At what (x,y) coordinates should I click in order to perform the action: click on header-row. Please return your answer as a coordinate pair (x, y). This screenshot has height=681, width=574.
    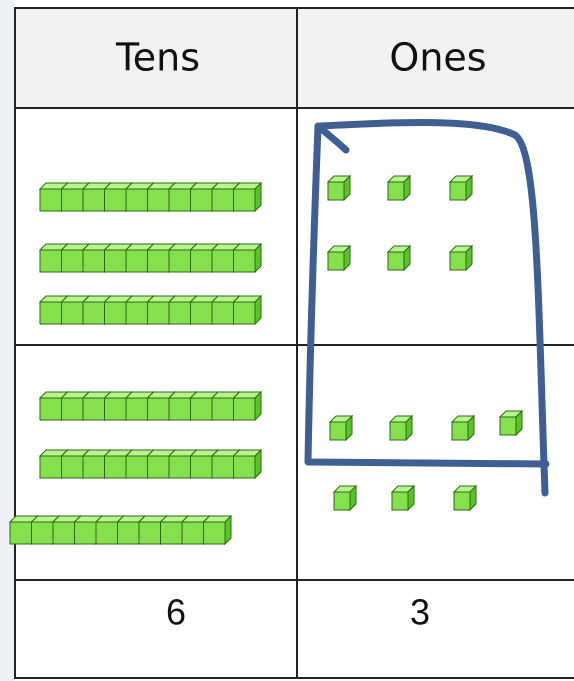
    Looking at the image, I should click on (294, 58).